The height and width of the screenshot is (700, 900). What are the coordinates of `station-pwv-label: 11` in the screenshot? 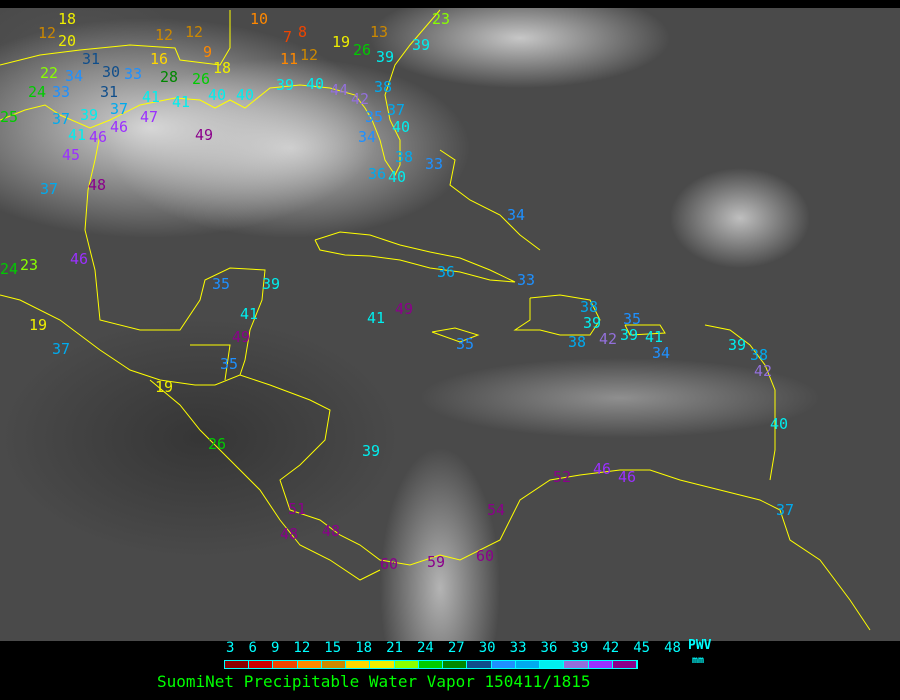 It's located at (289, 59).